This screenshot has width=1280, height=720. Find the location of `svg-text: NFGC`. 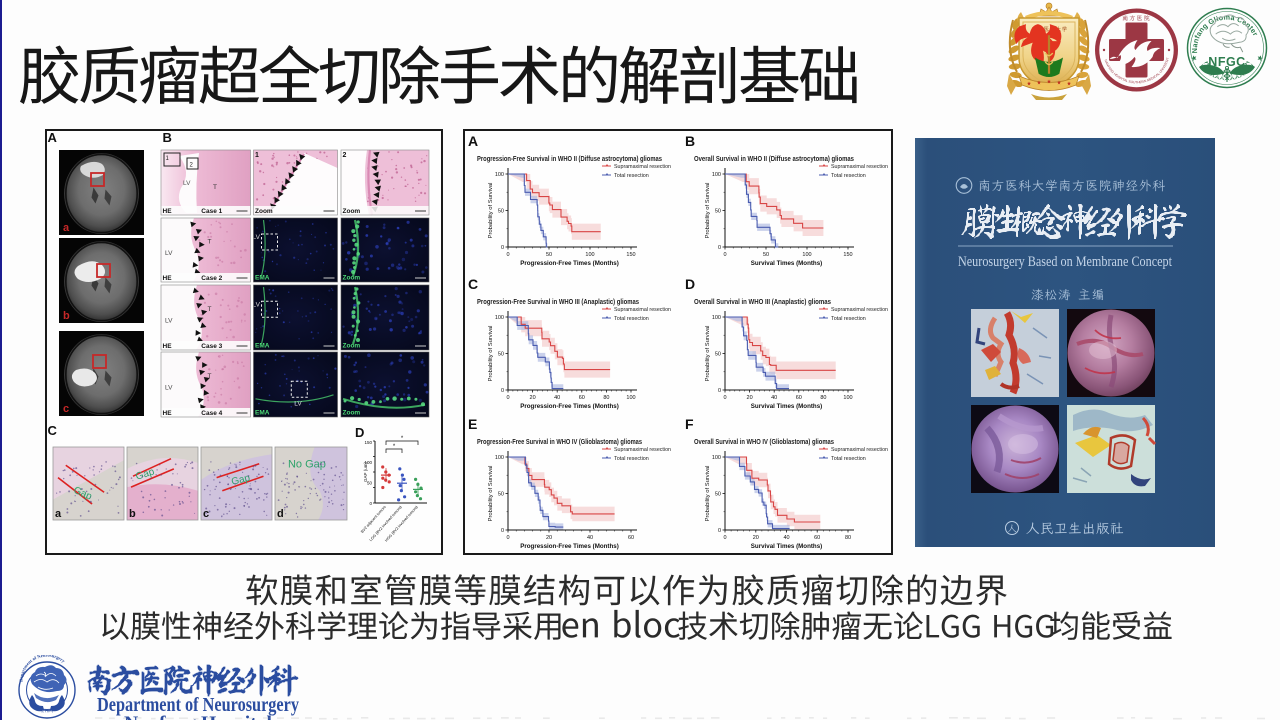

svg-text: NFGC is located at coordinates (1226, 62).